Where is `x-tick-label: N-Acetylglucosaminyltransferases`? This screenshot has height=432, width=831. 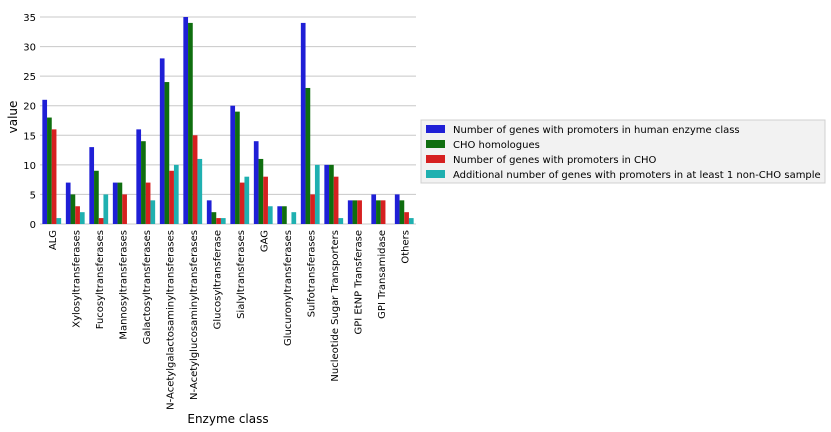 x-tick-label: N-Acetylglucosaminyltransferases is located at coordinates (194, 315).